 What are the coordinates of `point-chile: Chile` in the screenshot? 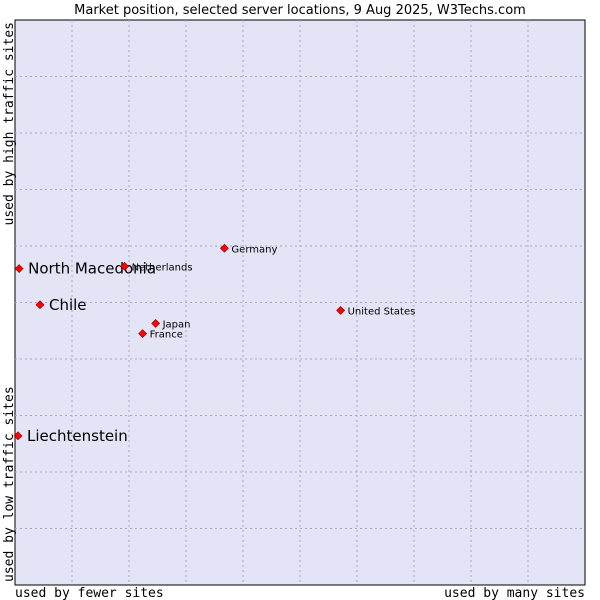 It's located at (61, 305).